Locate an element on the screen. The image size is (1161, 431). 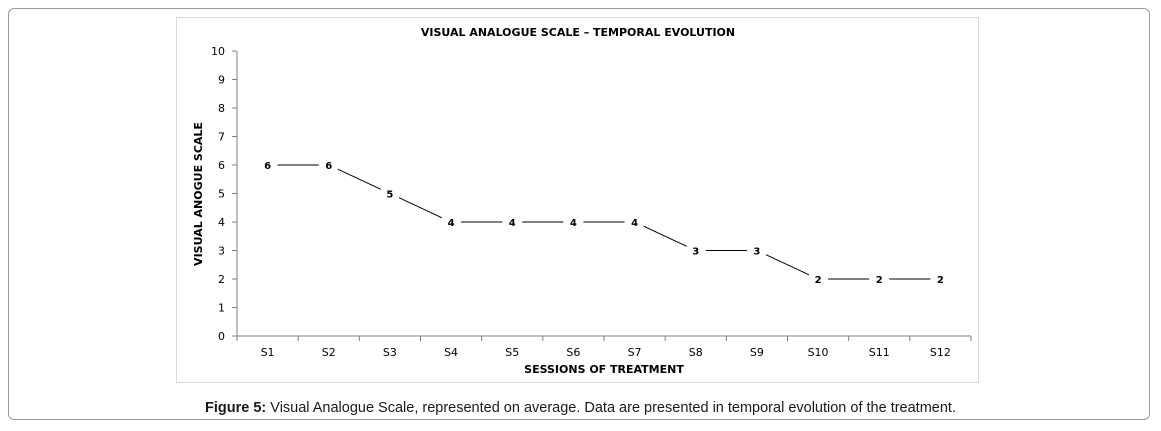
x-axis: S1 S2 S3 S4 S5 S6 S7 S8 S9 S10 S11 S12 is located at coordinates (604, 347).